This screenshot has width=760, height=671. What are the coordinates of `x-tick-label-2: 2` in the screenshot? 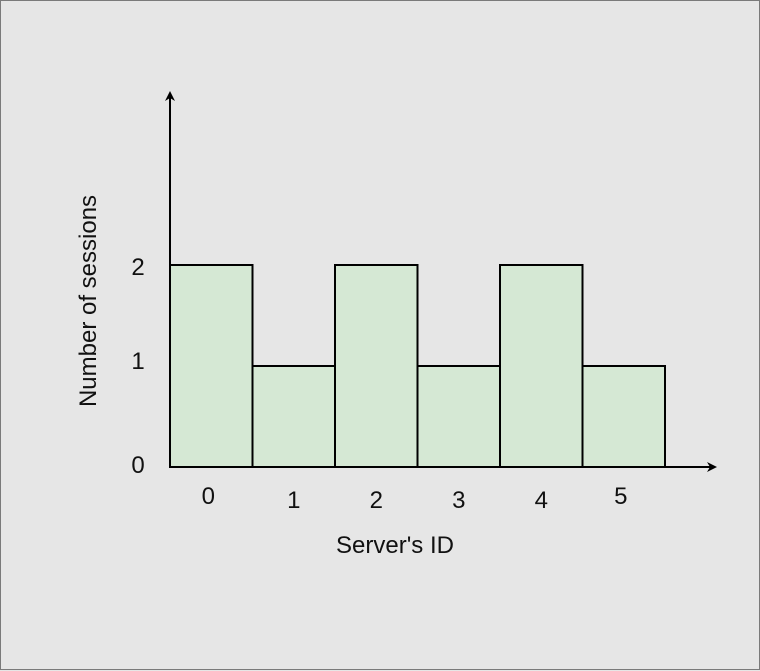 It's located at (376, 500).